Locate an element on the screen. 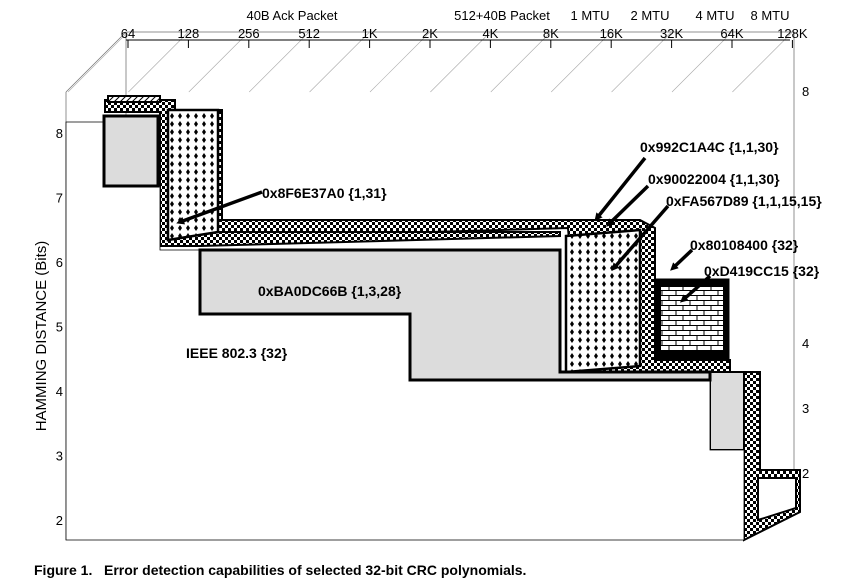  y-tick-label: 7 is located at coordinates (59, 198).